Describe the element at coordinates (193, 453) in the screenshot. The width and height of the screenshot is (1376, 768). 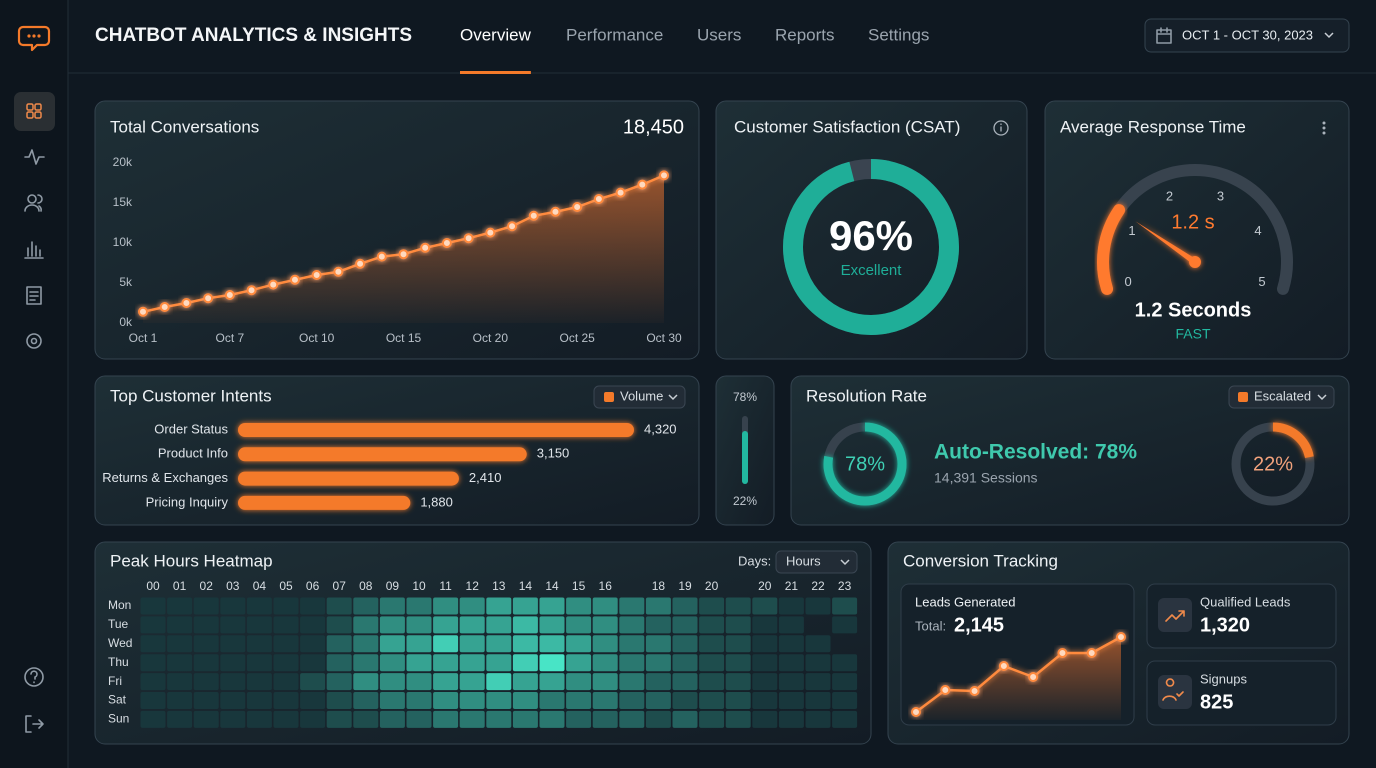
I see `bar-label: Product Info` at that location.